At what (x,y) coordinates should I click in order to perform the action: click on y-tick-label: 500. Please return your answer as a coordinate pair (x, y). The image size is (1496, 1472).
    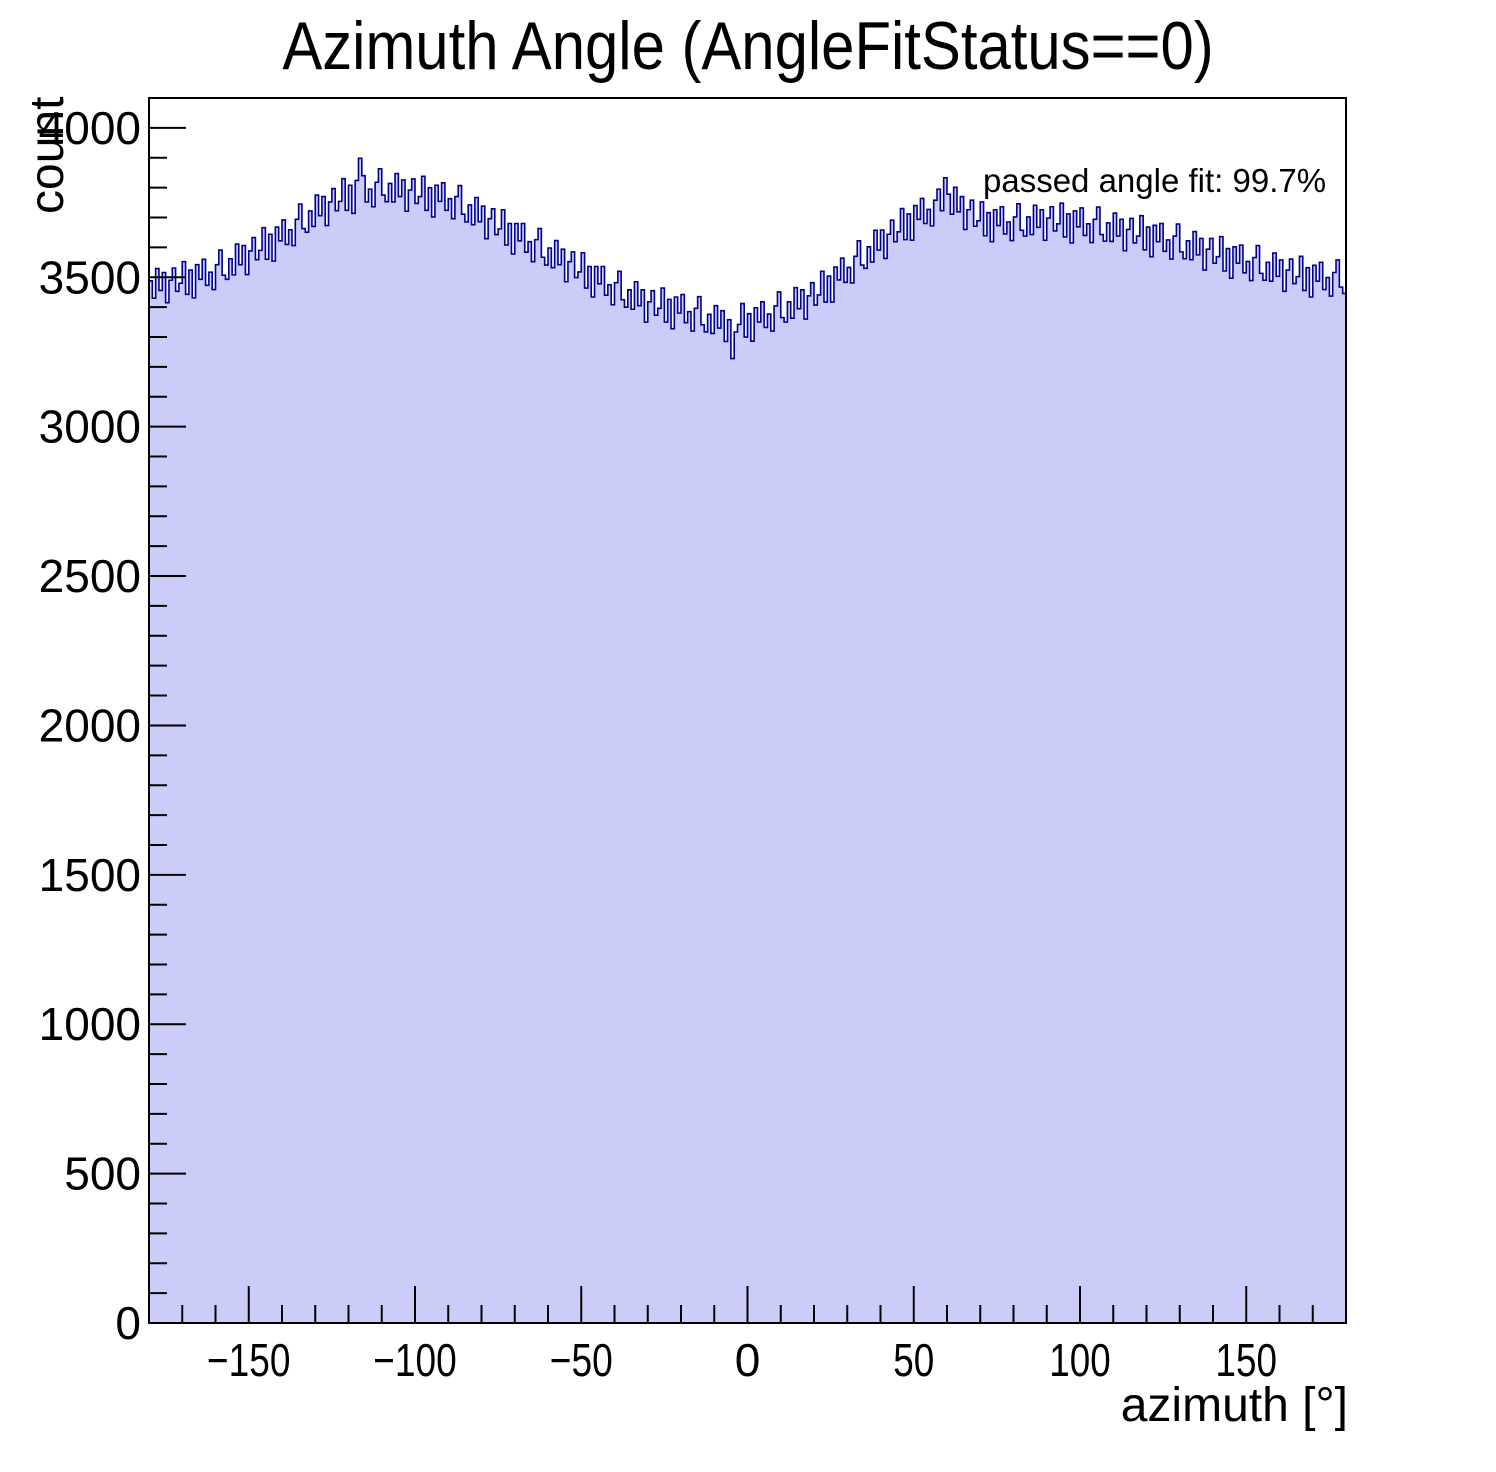
    Looking at the image, I should click on (102, 1174).